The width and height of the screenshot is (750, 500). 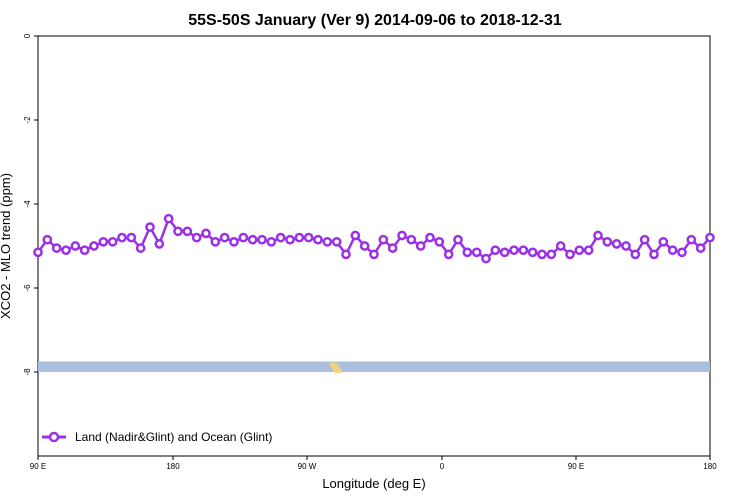 What do you see at coordinates (27, 204) in the screenshot?
I see `y-tick-label: -4` at bounding box center [27, 204].